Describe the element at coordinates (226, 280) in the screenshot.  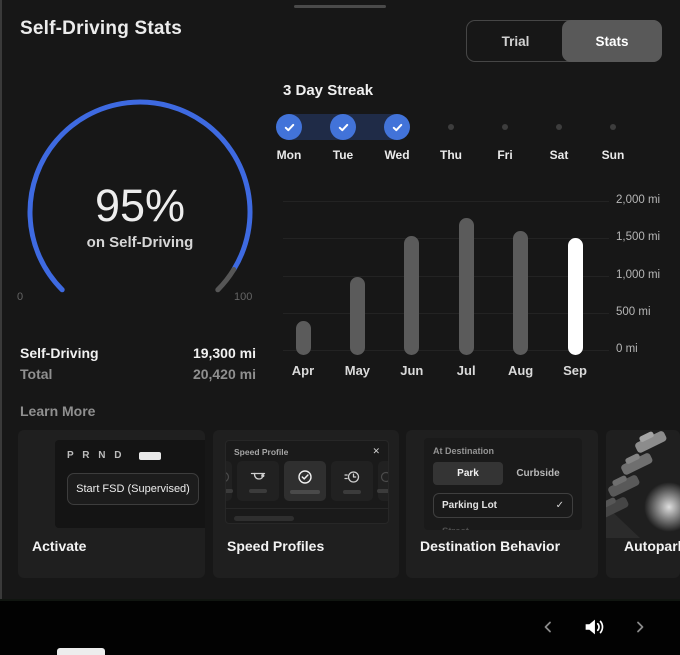
I see `gauge-arc-remainder` at that location.